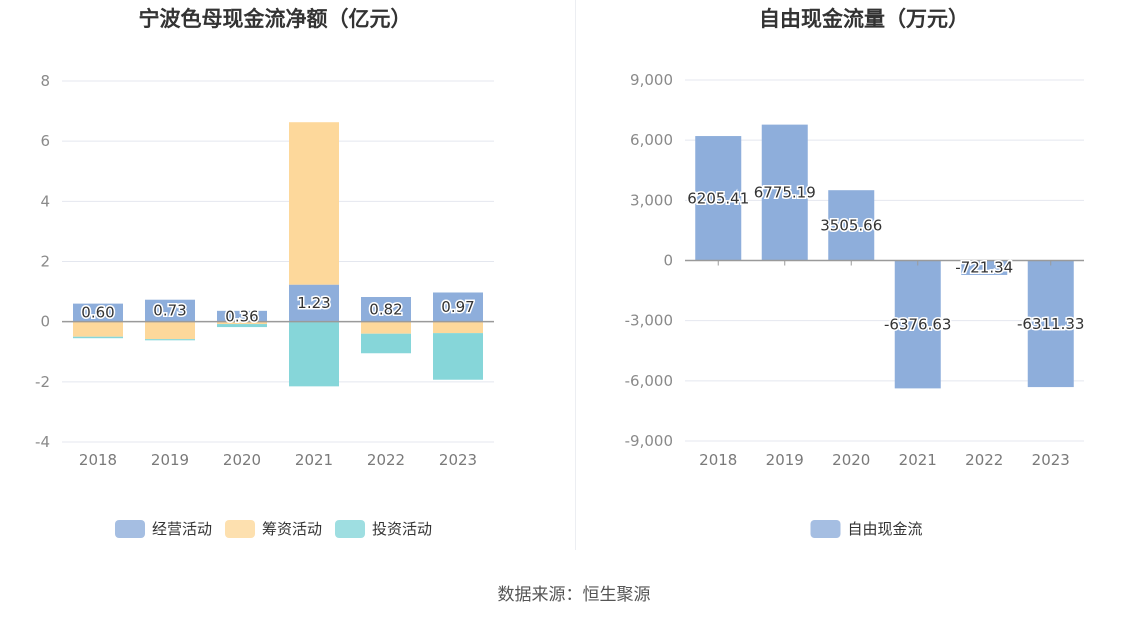  I want to click on data-label: 1.23, so click(313, 303).